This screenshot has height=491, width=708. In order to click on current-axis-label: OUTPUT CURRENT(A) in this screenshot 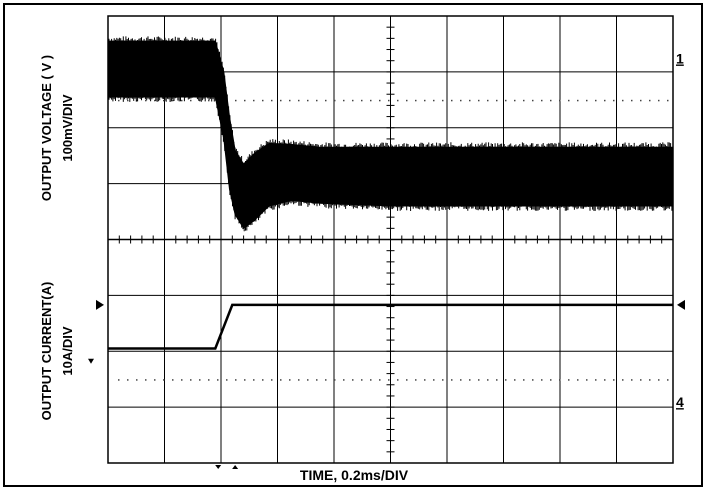, I will do `click(46, 351)`.